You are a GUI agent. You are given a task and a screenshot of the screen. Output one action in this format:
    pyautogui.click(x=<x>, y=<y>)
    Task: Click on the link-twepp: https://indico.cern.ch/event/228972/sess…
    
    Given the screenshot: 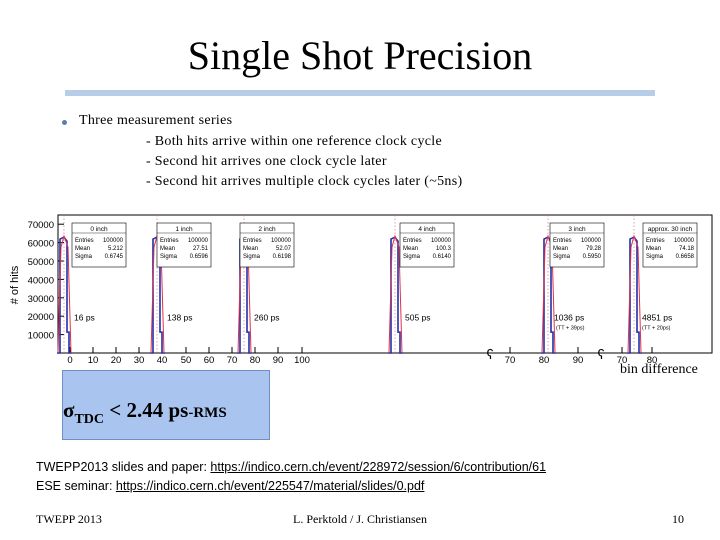 What is the action you would take?
    pyautogui.click(x=378, y=467)
    